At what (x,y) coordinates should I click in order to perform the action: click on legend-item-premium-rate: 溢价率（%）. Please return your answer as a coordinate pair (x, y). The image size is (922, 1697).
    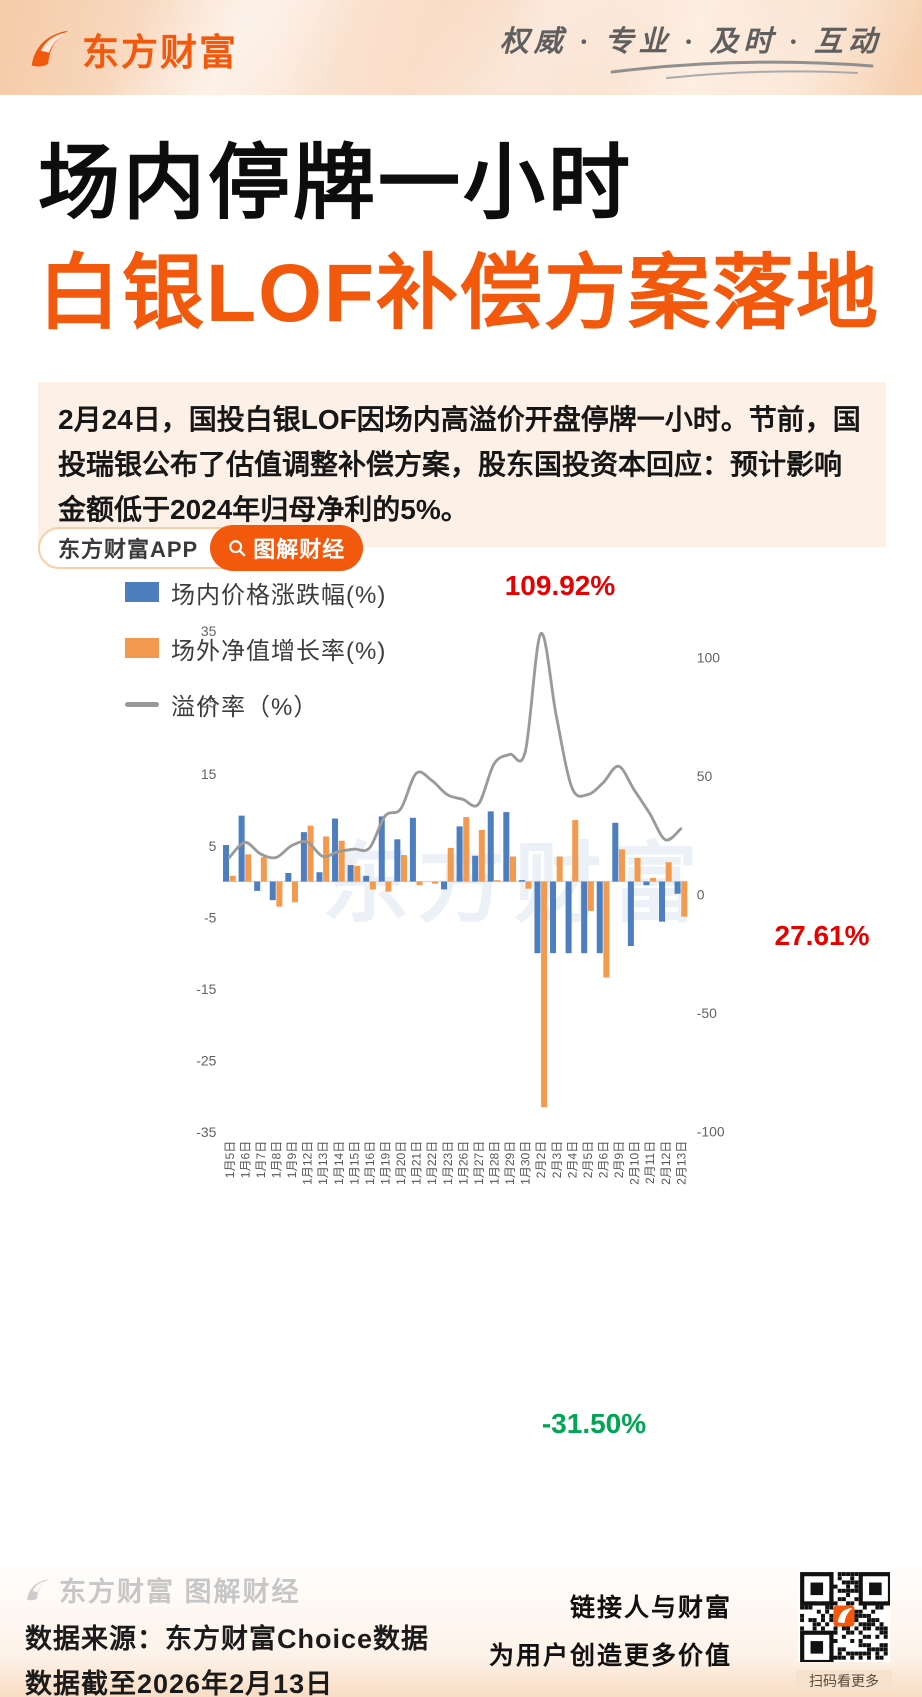
    Looking at the image, I should click on (255, 706).